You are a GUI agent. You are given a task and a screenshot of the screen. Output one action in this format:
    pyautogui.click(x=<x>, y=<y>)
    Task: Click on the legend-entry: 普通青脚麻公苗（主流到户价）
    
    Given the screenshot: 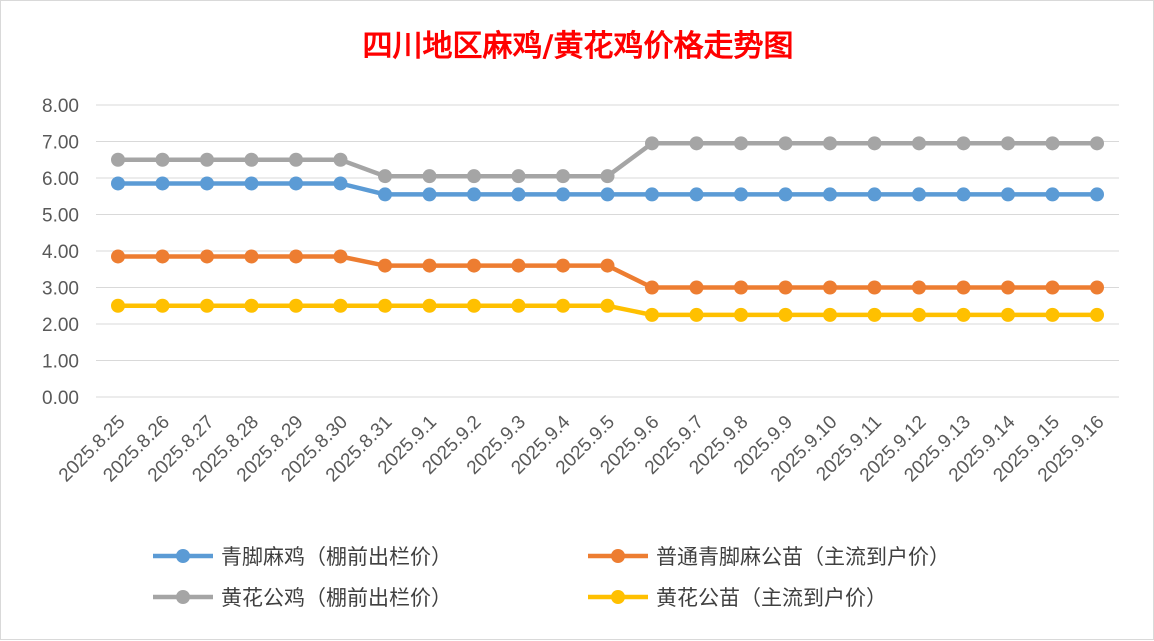 What is the action you would take?
    pyautogui.click(x=769, y=557)
    